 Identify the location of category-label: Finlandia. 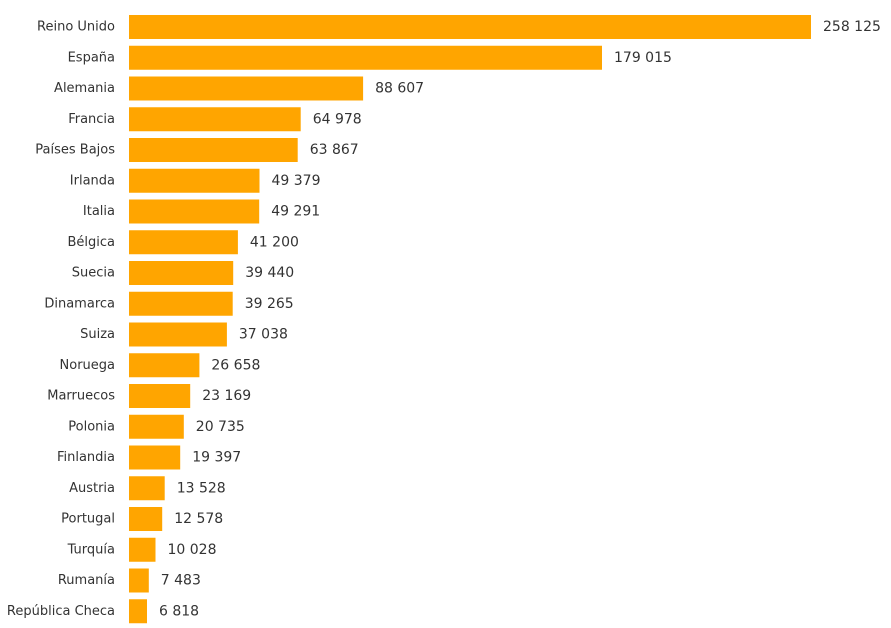
(86, 457).